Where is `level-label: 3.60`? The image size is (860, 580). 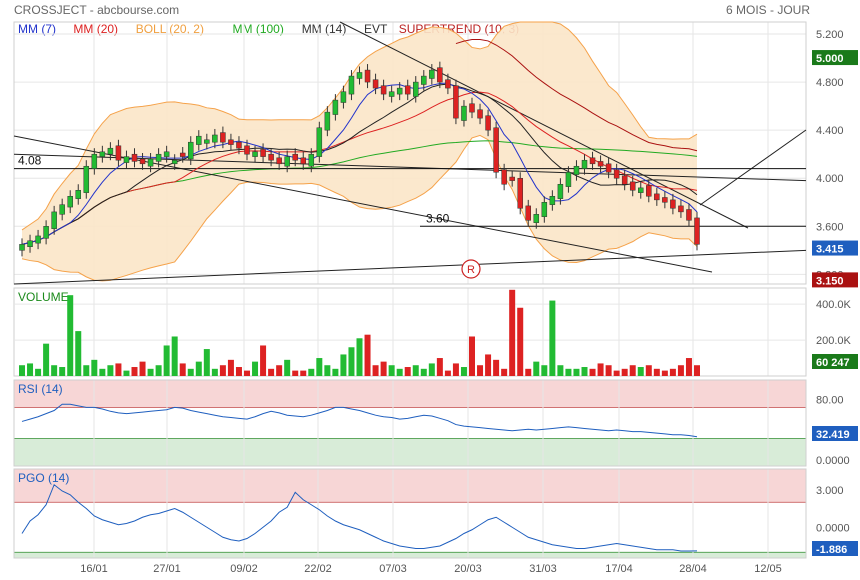
level-label: 3.60 is located at coordinates (438, 218).